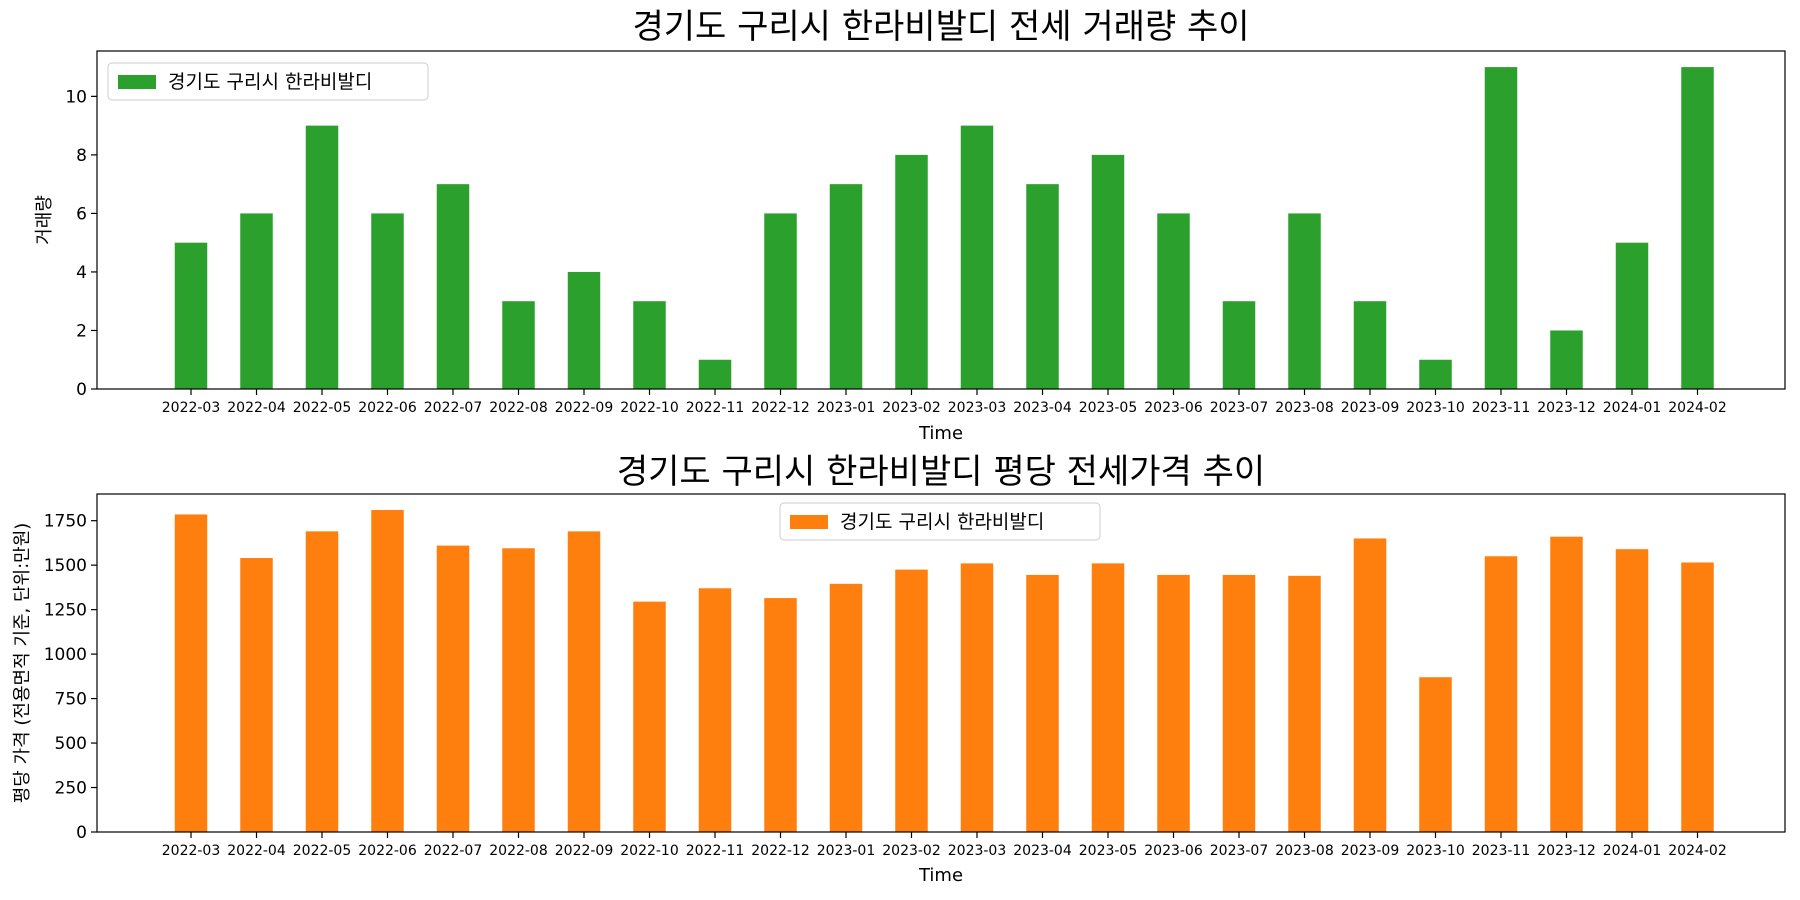 The width and height of the screenshot is (1800, 900). I want to click on x-tick-label: 2024-02, so click(1697, 408).